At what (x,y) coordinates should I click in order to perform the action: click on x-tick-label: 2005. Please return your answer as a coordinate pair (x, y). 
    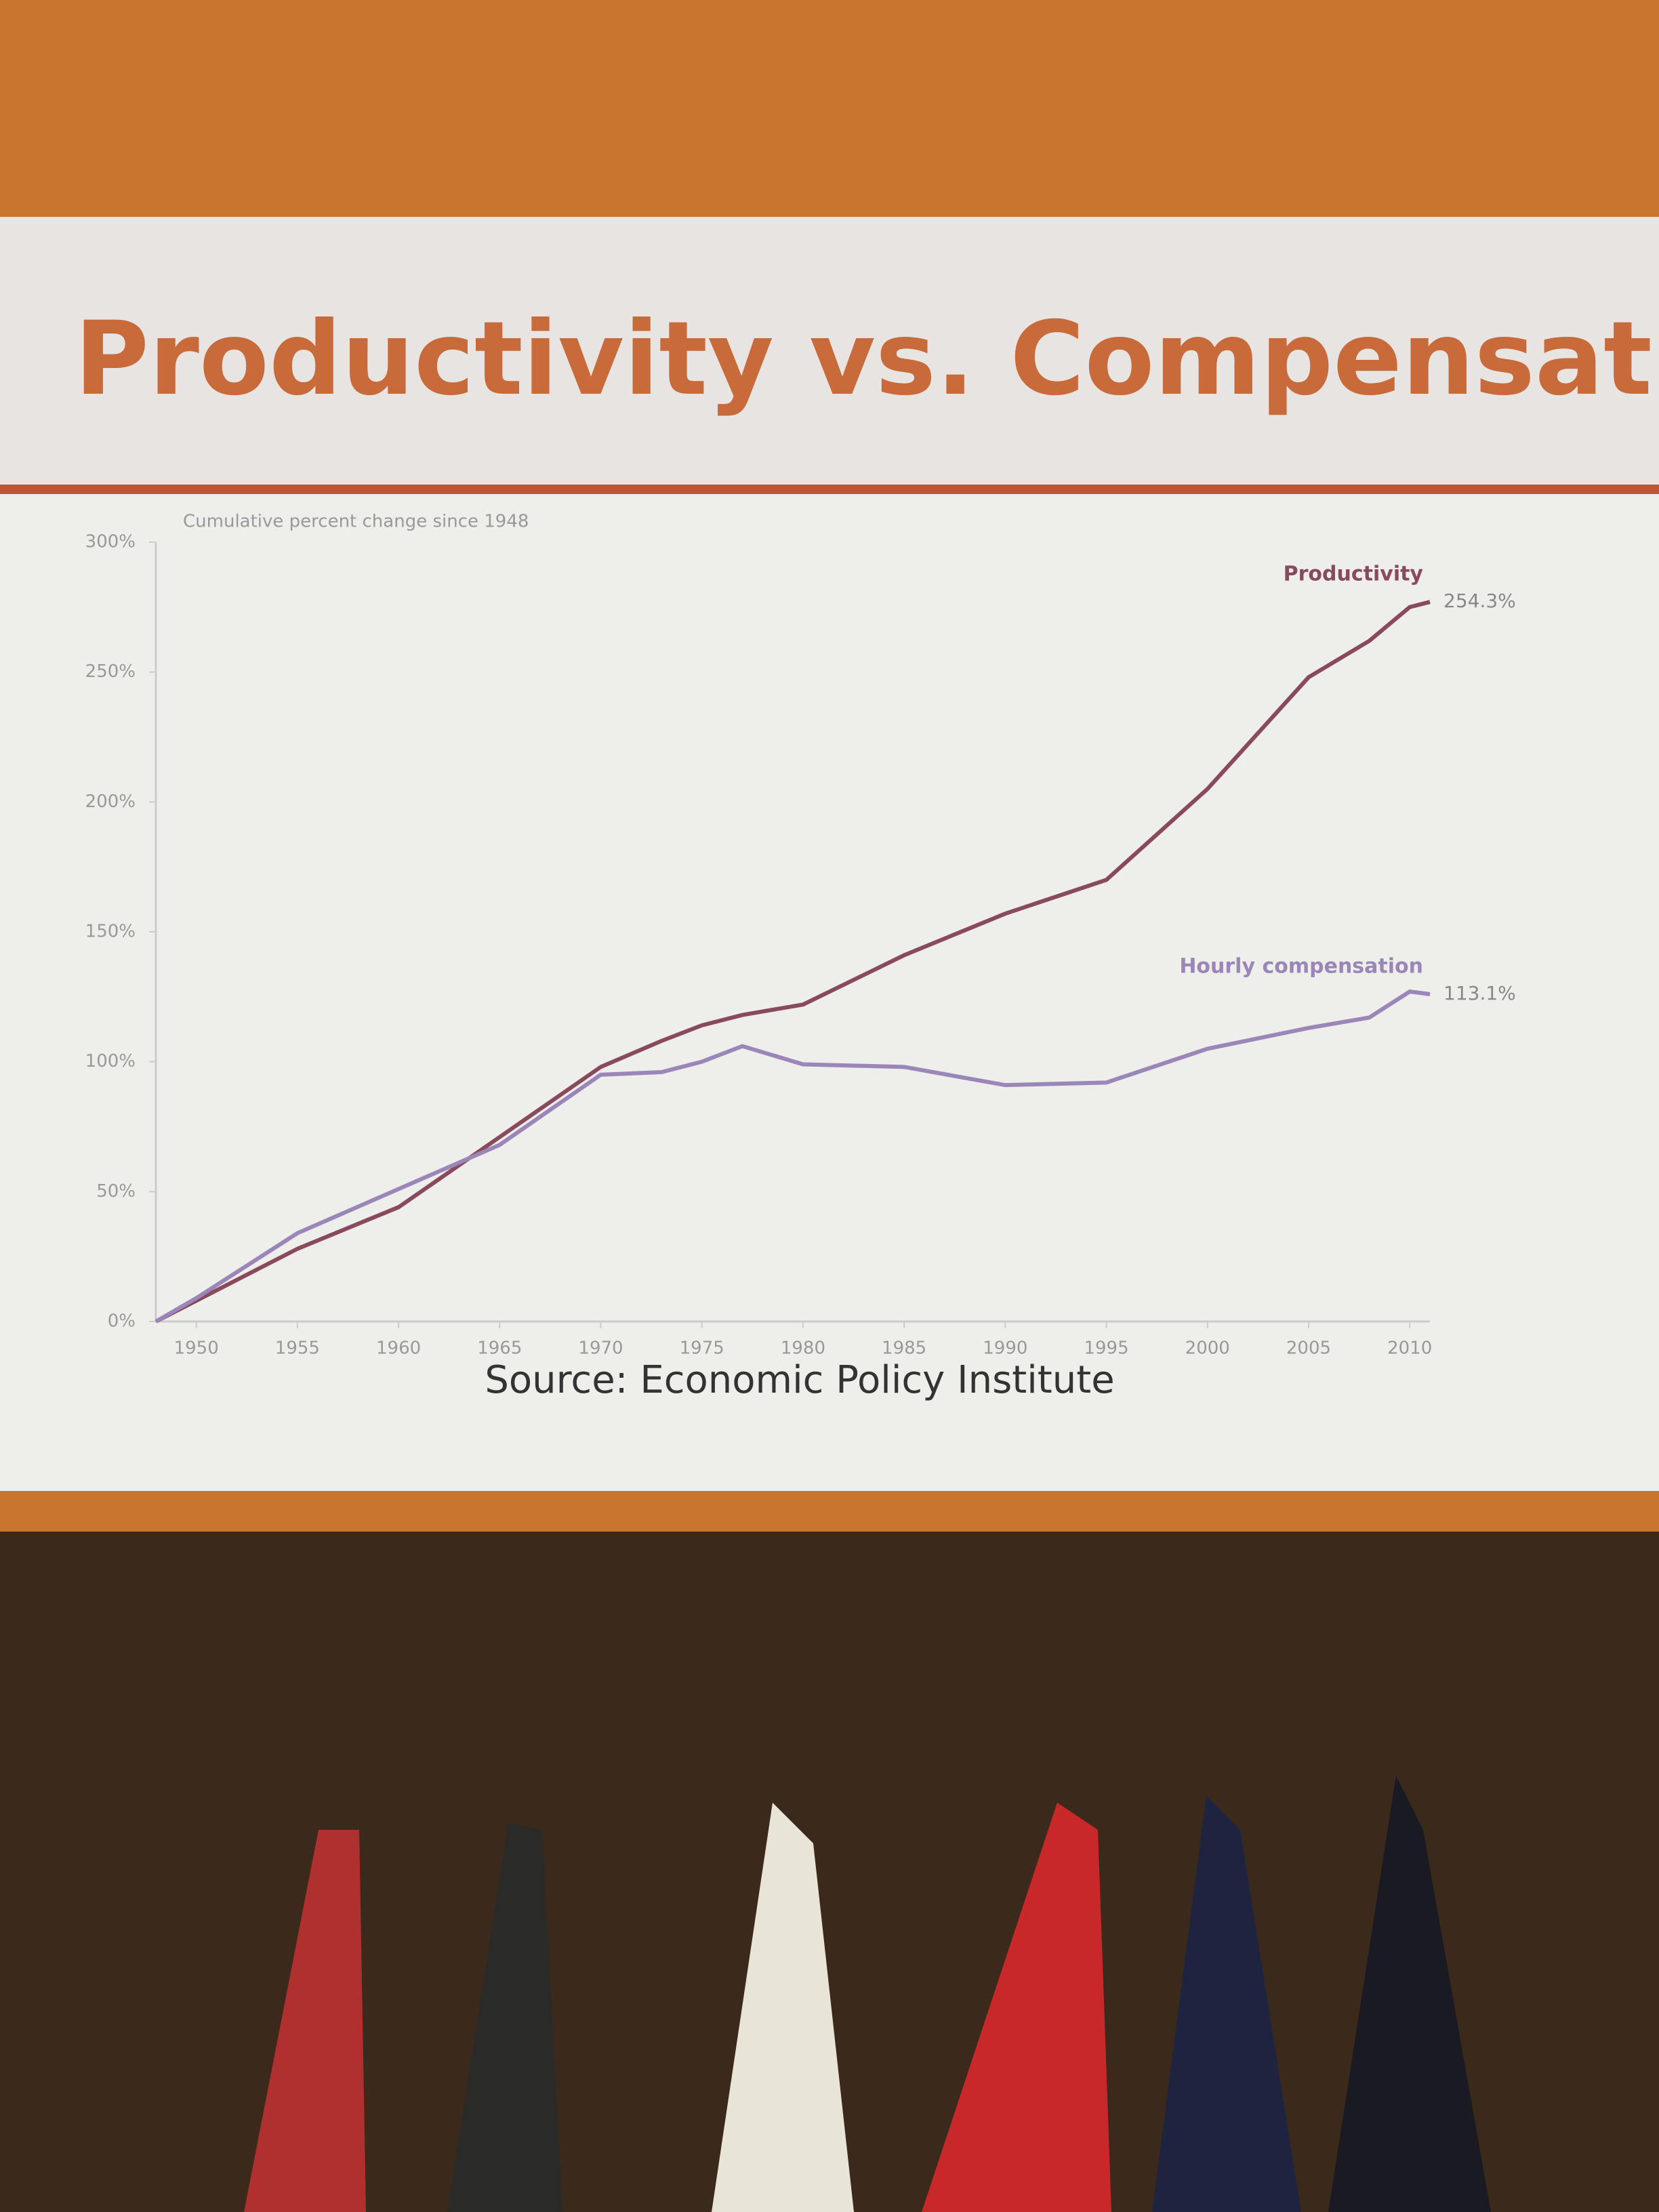
    Looking at the image, I should click on (1308, 1349).